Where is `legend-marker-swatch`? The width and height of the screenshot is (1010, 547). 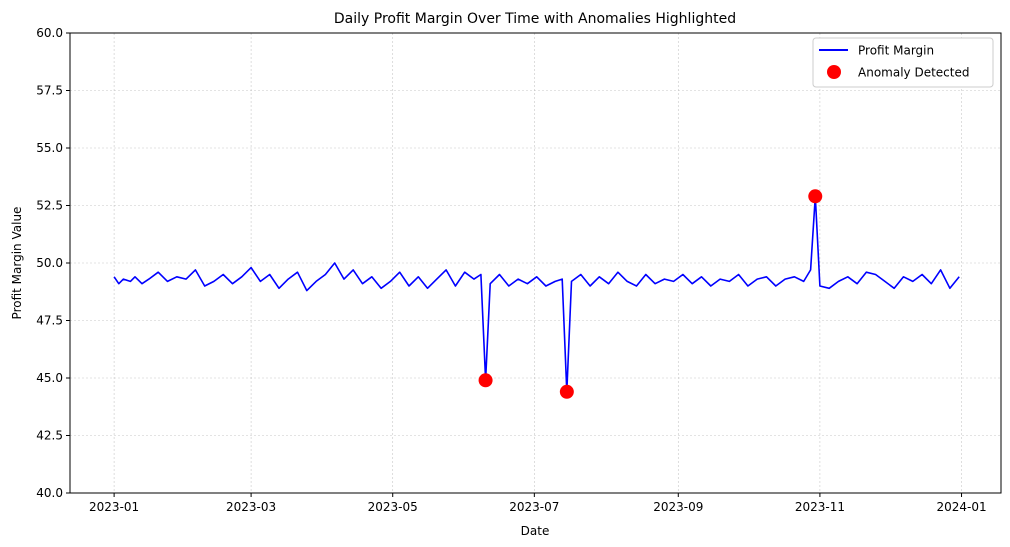
legend-marker-swatch is located at coordinates (834, 72).